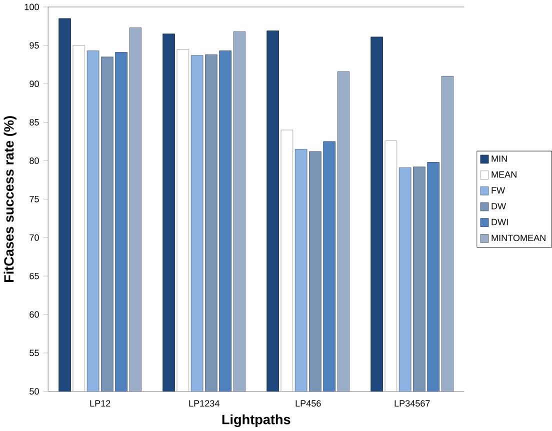 This screenshot has height=431, width=552. What do you see at coordinates (308, 403) in the screenshot?
I see `x-tick-label: LP456` at bounding box center [308, 403].